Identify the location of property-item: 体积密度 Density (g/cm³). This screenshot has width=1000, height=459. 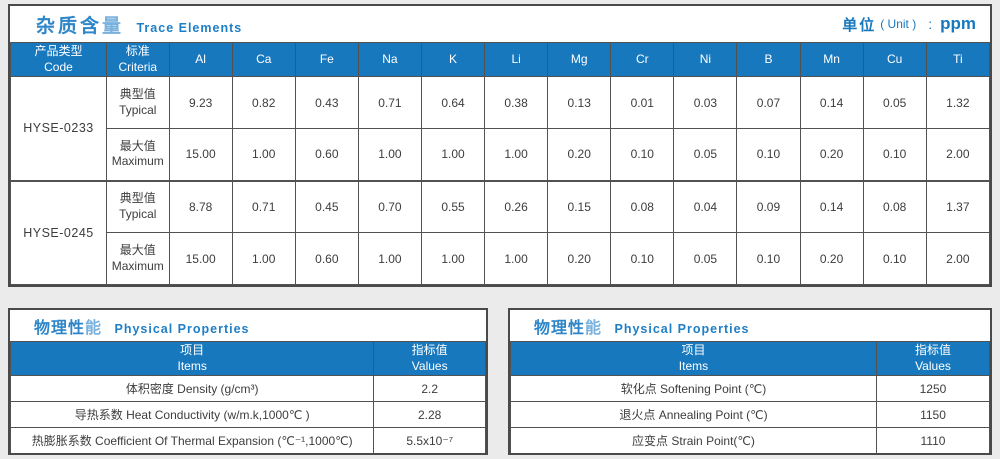
(192, 388).